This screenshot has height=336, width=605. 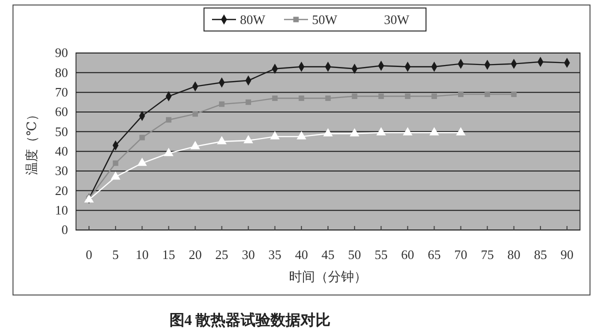 I want to click on y-tick-label: 30, so click(x=61, y=170).